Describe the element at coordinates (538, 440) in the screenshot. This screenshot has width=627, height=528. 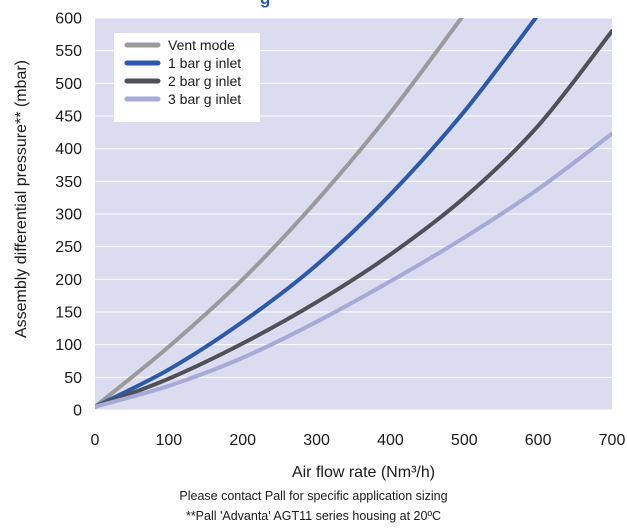
I see `x-tick-label-600: 600` at that location.